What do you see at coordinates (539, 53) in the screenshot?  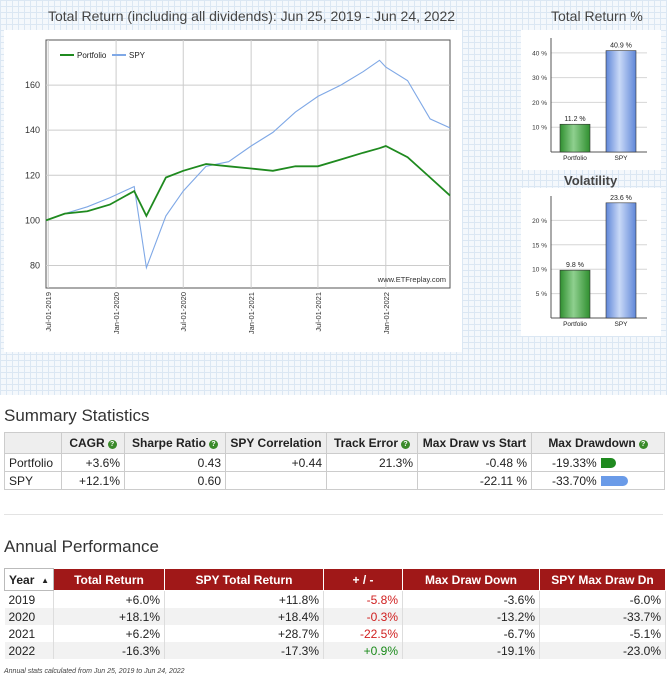 I see `y-tick-label: 40 %` at bounding box center [539, 53].